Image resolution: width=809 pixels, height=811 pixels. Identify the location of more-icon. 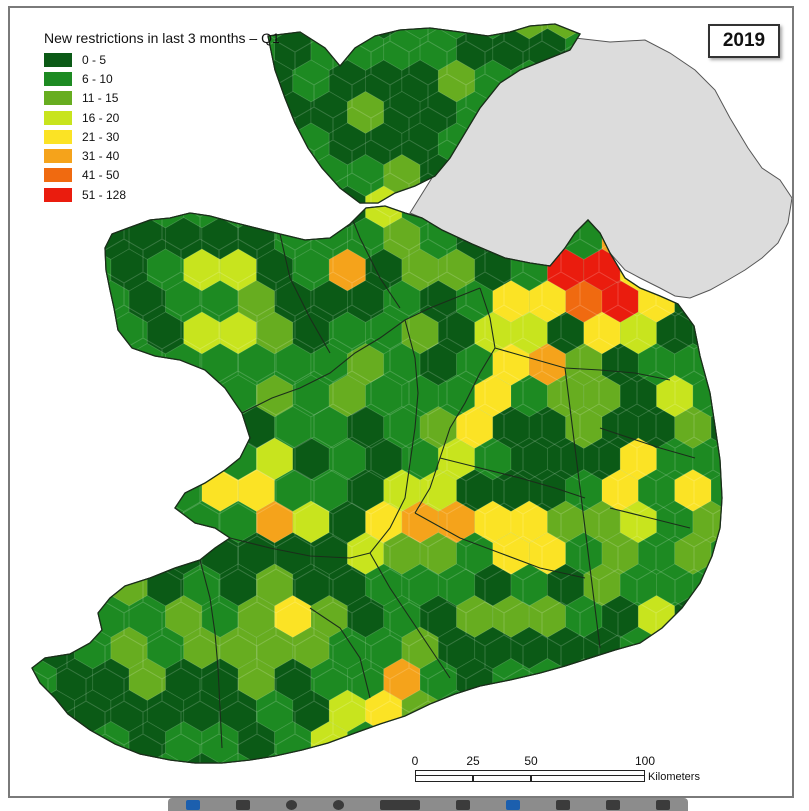
(663, 804).